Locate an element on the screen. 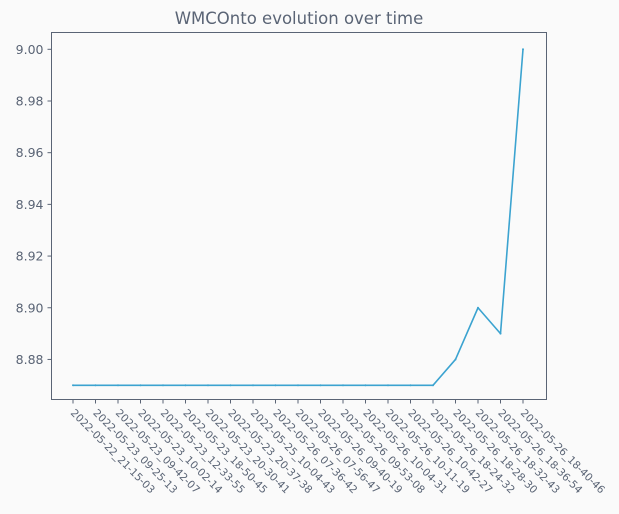  y-tick-label: 9.00 is located at coordinates (30, 49).